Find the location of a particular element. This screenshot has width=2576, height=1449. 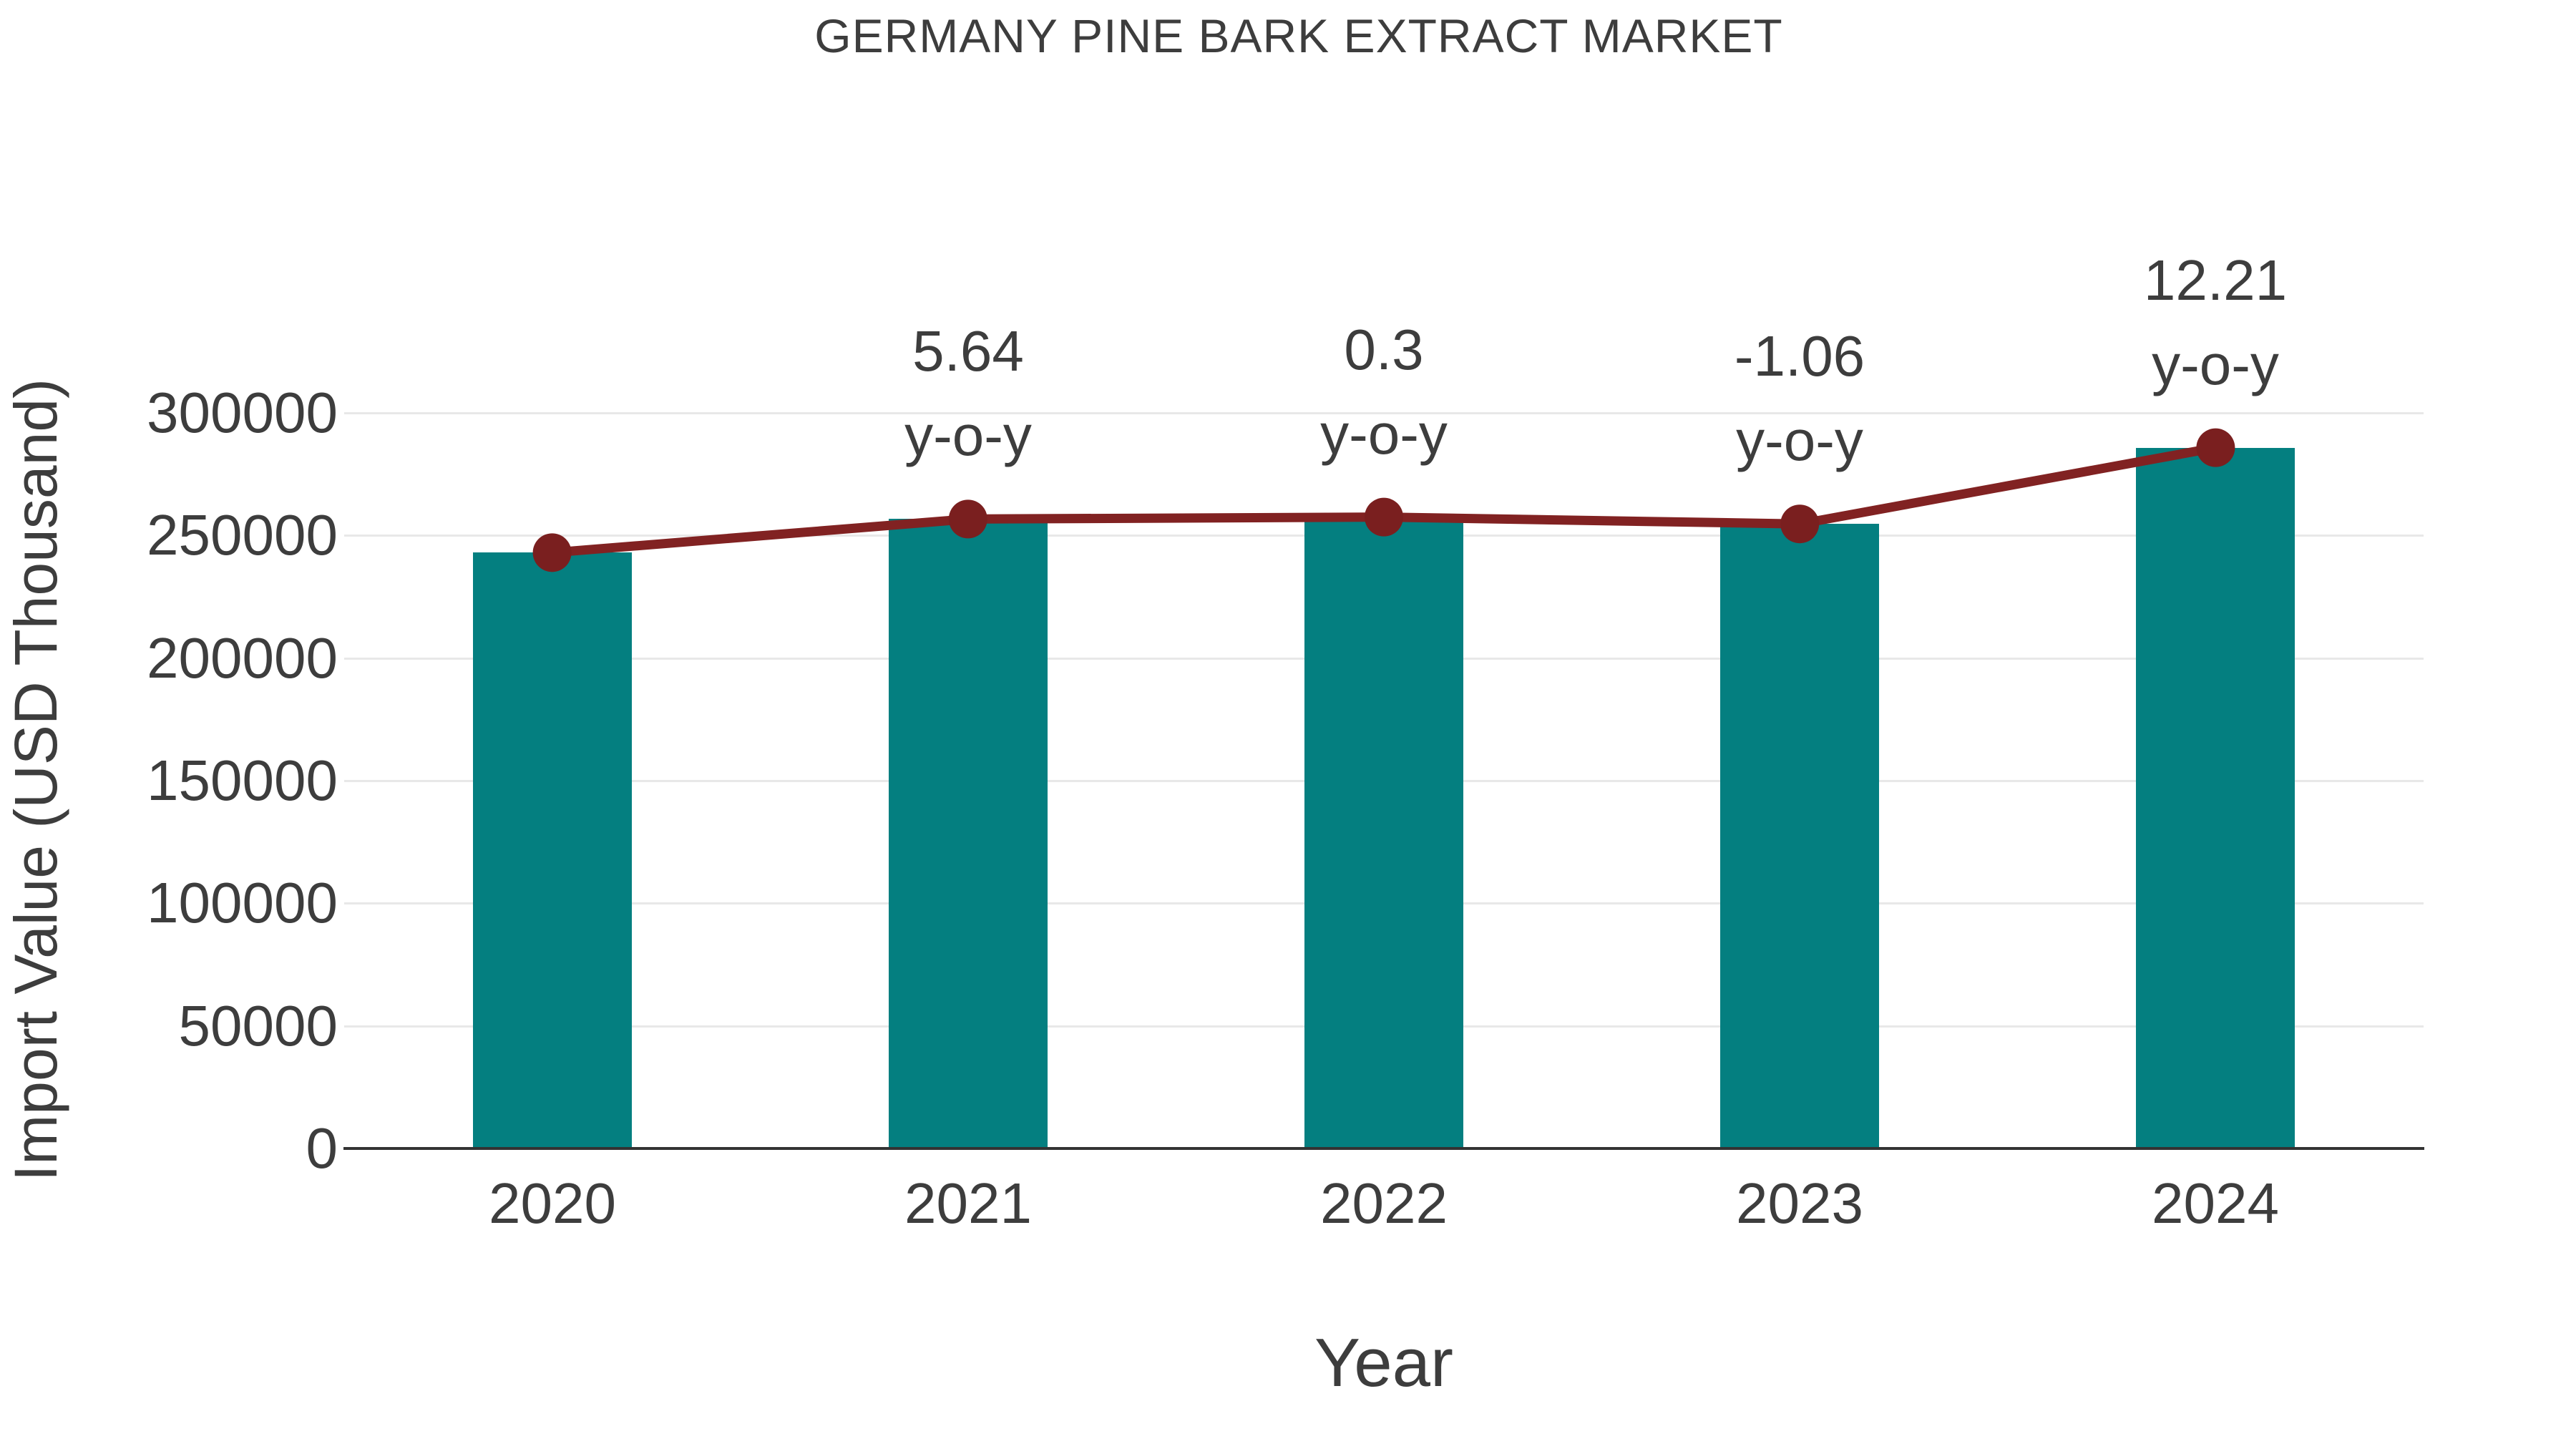

y-tick-label-200000: 200000 is located at coordinates (242, 658).